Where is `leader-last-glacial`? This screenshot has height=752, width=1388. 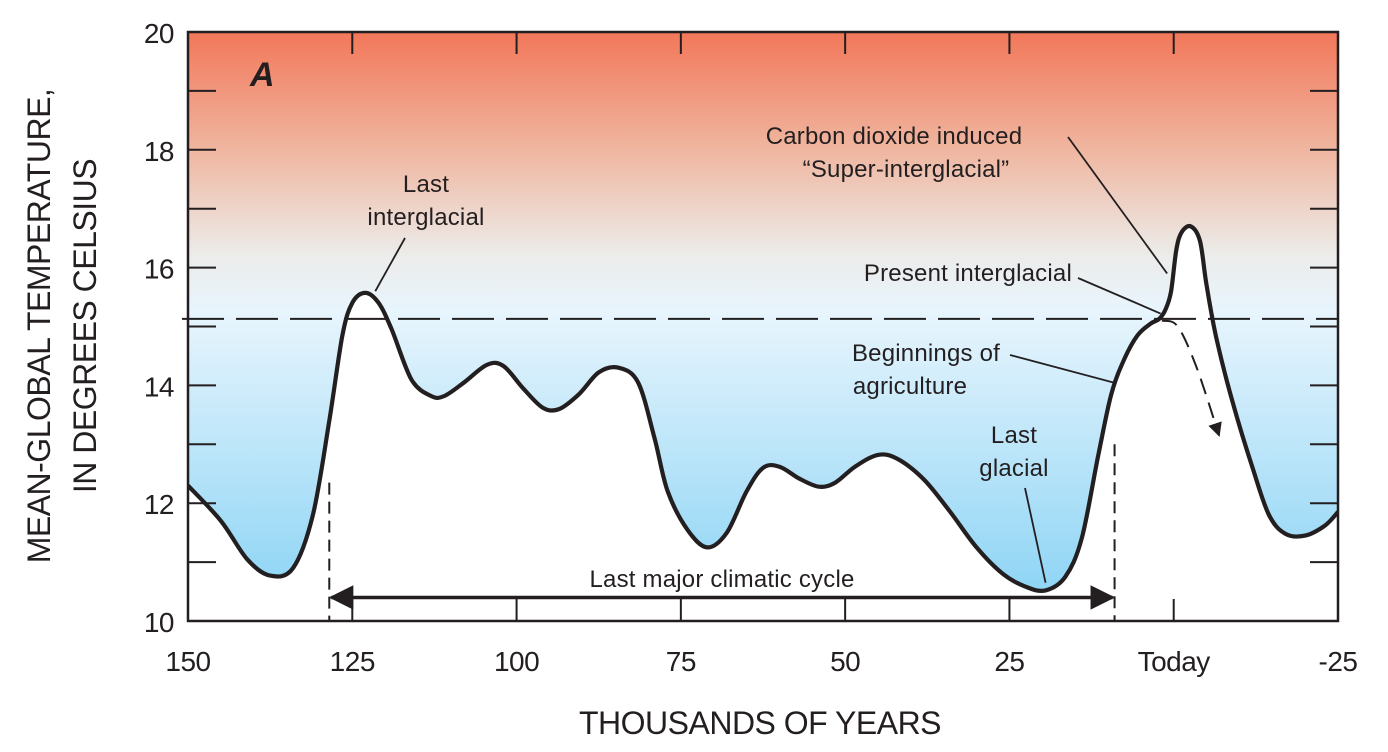 leader-last-glacial is located at coordinates (1035, 535).